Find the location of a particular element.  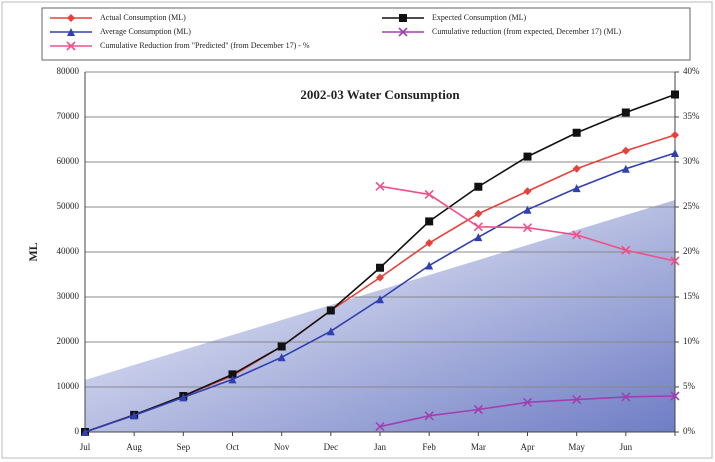

y-tick-label: 10000 is located at coordinates (68, 386).